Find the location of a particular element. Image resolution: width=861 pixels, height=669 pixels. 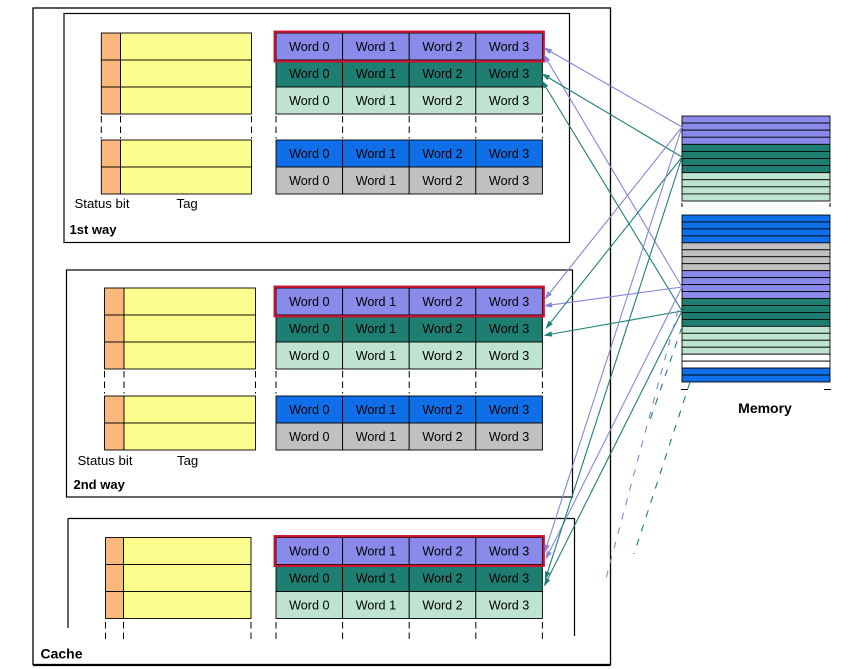

svg-text: 1st way is located at coordinates (94, 229).